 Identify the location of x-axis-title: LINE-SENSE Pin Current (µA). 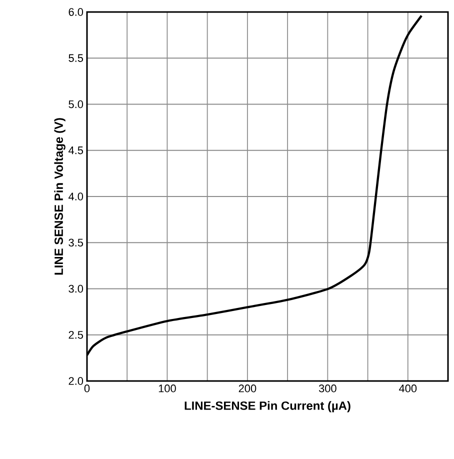
(267, 406).